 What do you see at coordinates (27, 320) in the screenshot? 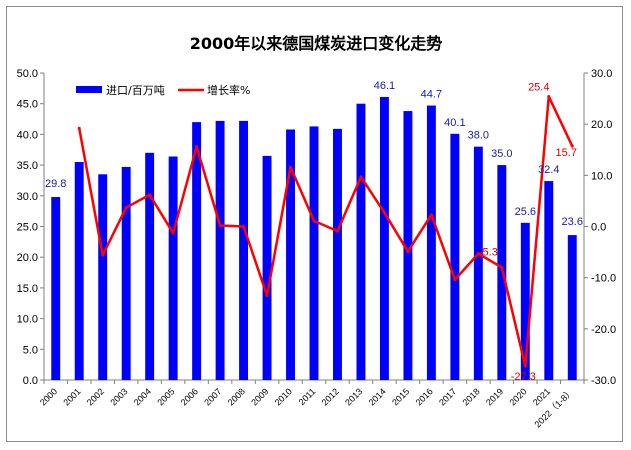
I see `left-tick-label: 10.0` at bounding box center [27, 320].